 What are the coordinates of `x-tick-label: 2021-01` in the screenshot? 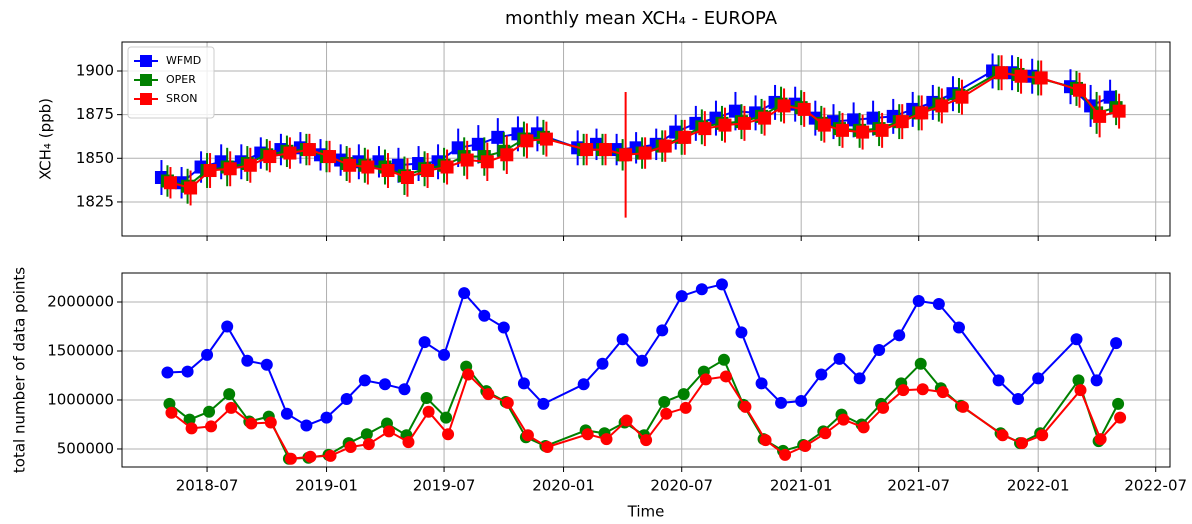 It's located at (801, 486).